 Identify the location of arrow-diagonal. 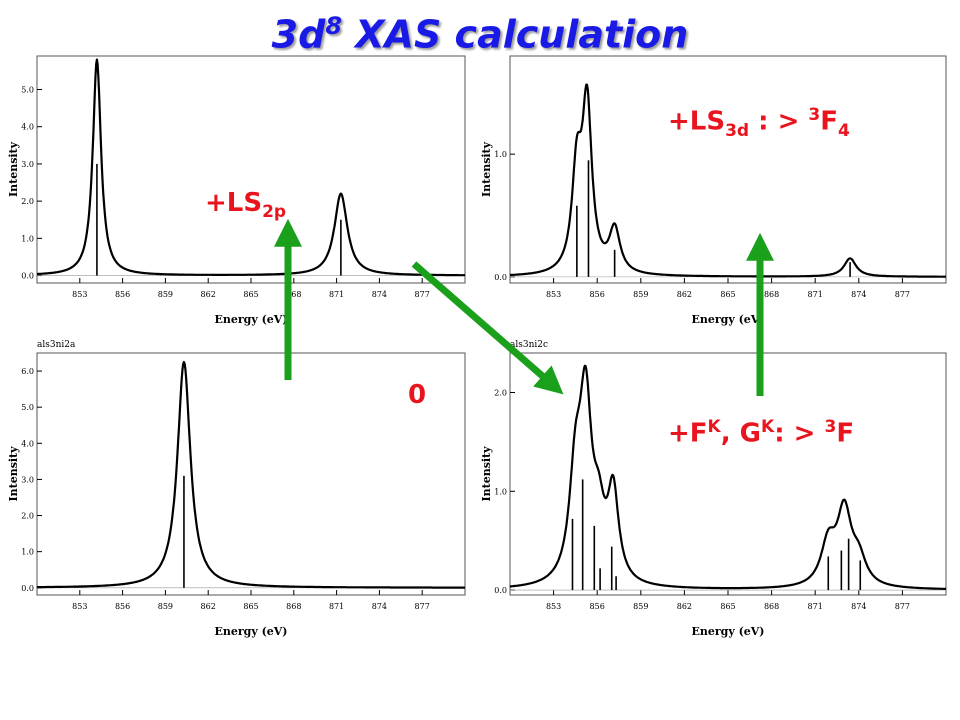
(487, 328).